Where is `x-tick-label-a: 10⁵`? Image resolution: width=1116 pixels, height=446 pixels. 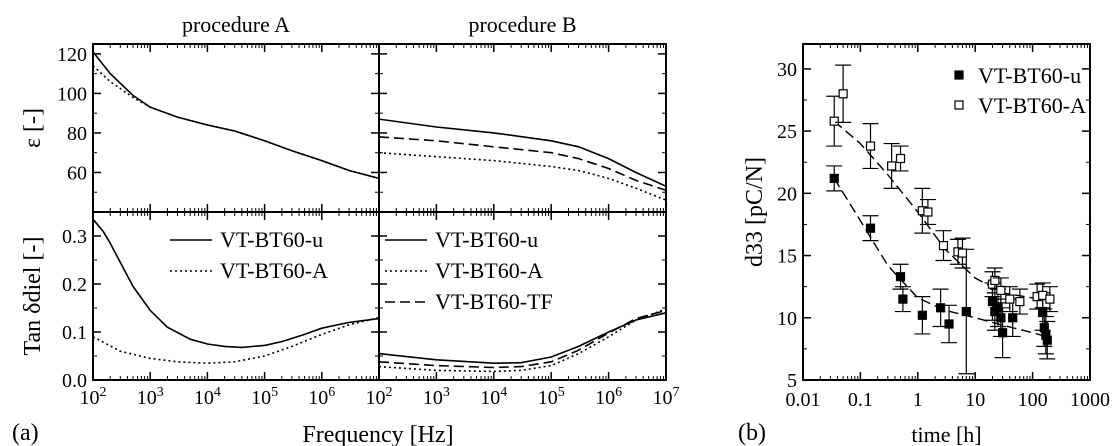 x-tick-label-a: 10⁵ is located at coordinates (264, 397).